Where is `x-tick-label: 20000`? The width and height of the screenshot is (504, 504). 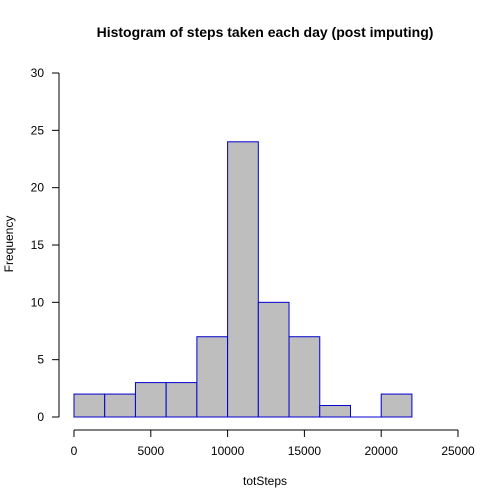
x-tick-label: 20000 is located at coordinates (382, 451).